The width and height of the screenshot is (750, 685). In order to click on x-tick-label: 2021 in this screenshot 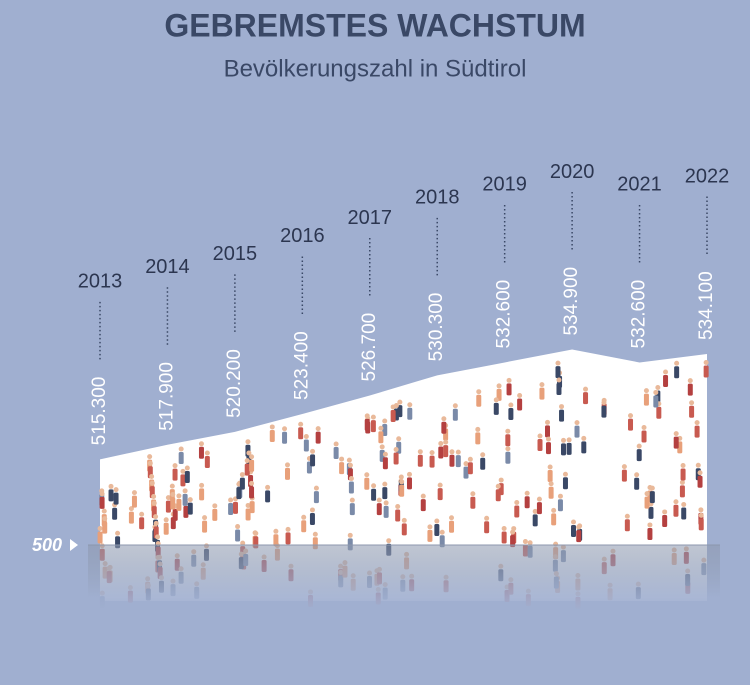, I will do `click(639, 185)`.